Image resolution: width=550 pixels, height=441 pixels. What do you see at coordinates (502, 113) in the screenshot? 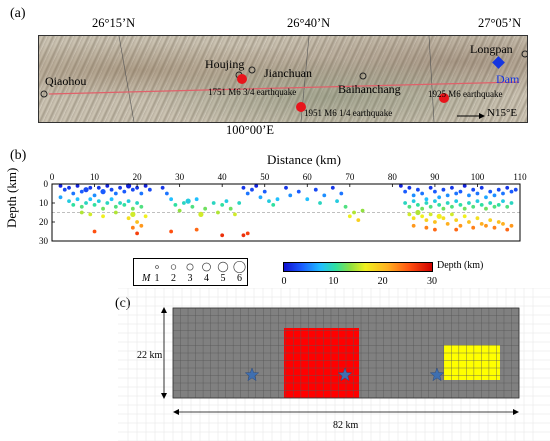
I see `direction-label: N15°E` at bounding box center [502, 113].